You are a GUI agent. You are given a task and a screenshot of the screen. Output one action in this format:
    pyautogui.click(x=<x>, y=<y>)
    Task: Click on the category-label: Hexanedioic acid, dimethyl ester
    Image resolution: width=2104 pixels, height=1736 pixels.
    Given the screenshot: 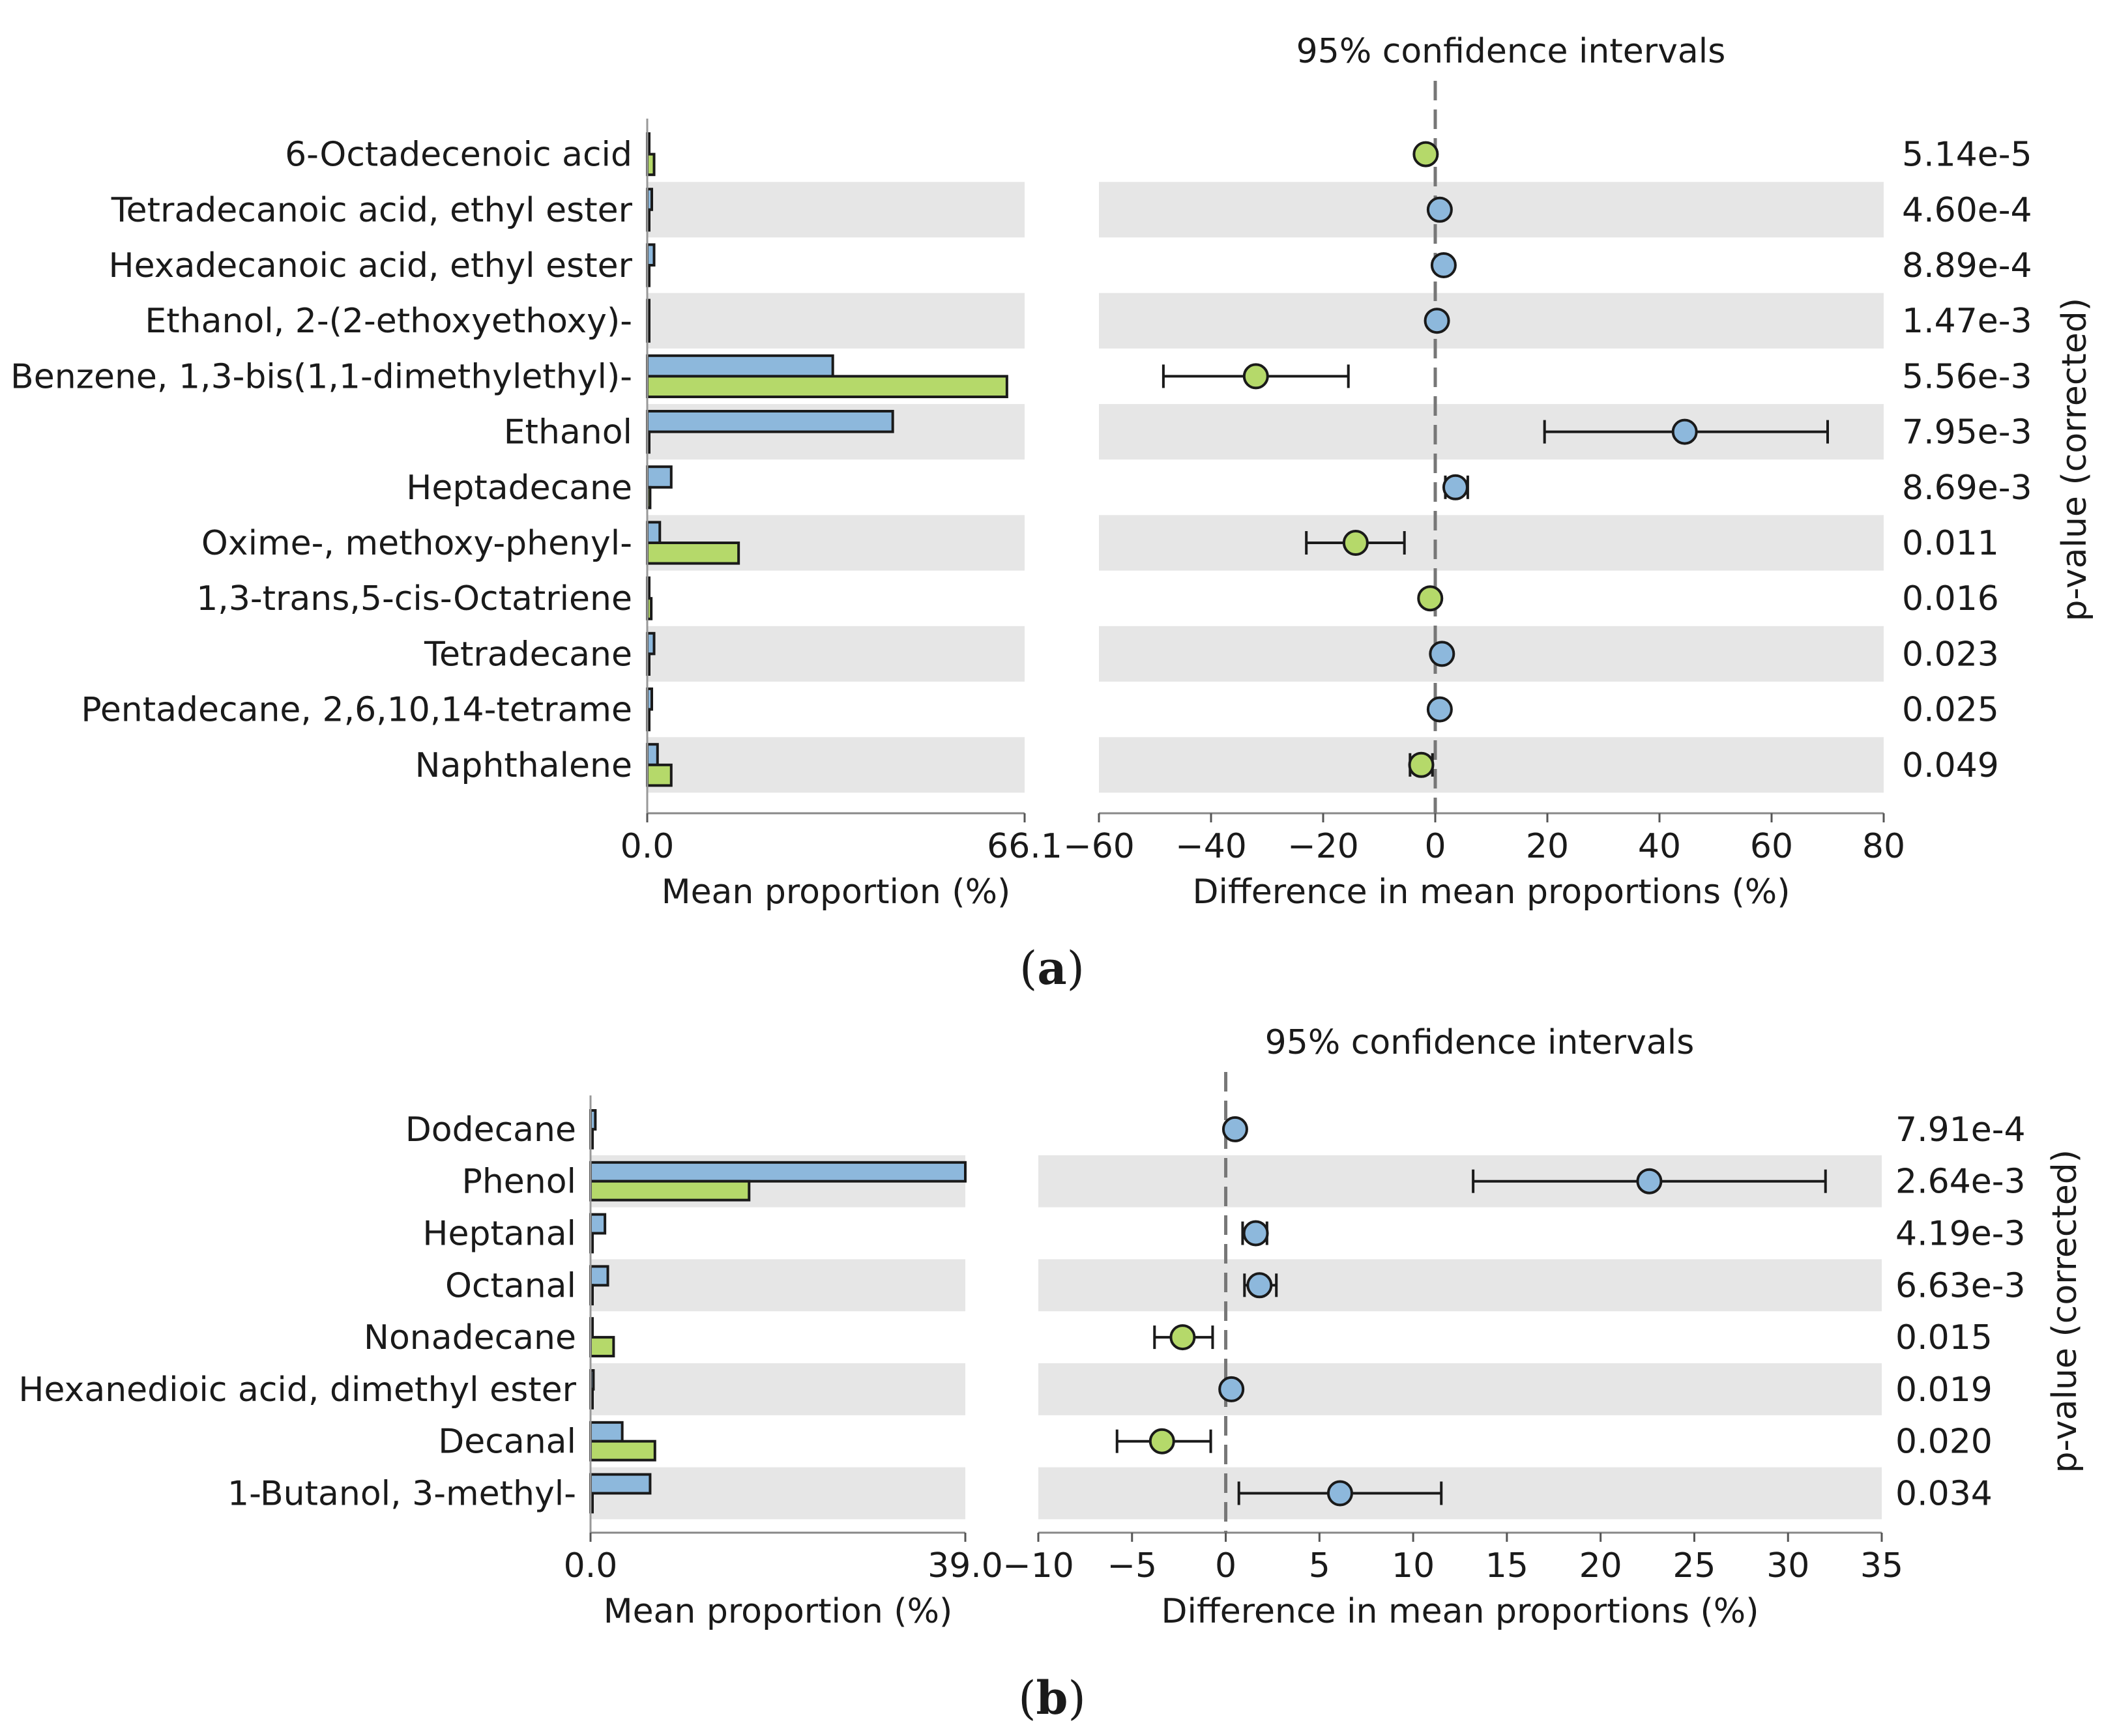 What is the action you would take?
    pyautogui.click(x=297, y=1390)
    